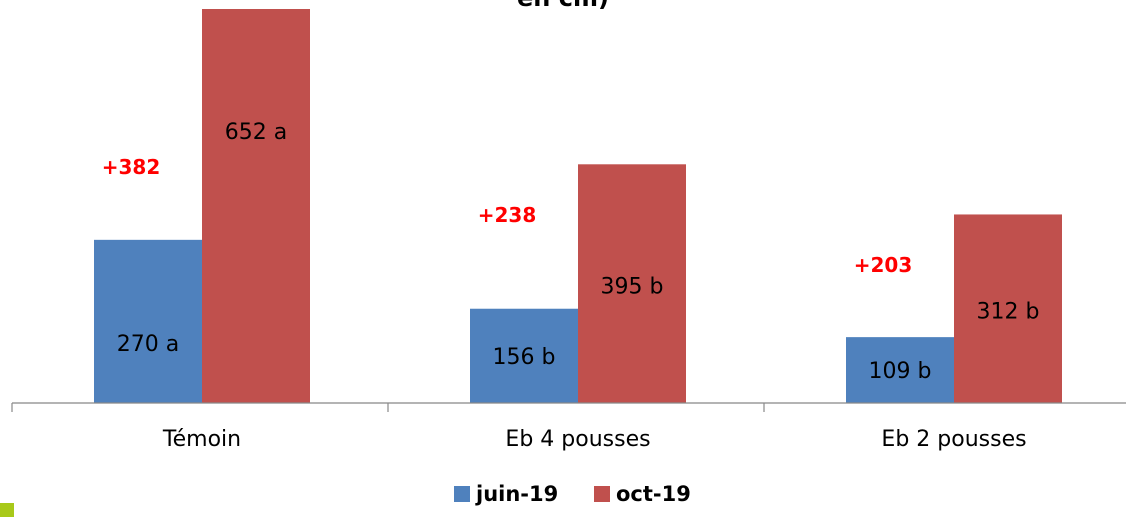  Describe the element at coordinates (131, 167) in the screenshot. I see `difference-annotation-0: +382` at that location.